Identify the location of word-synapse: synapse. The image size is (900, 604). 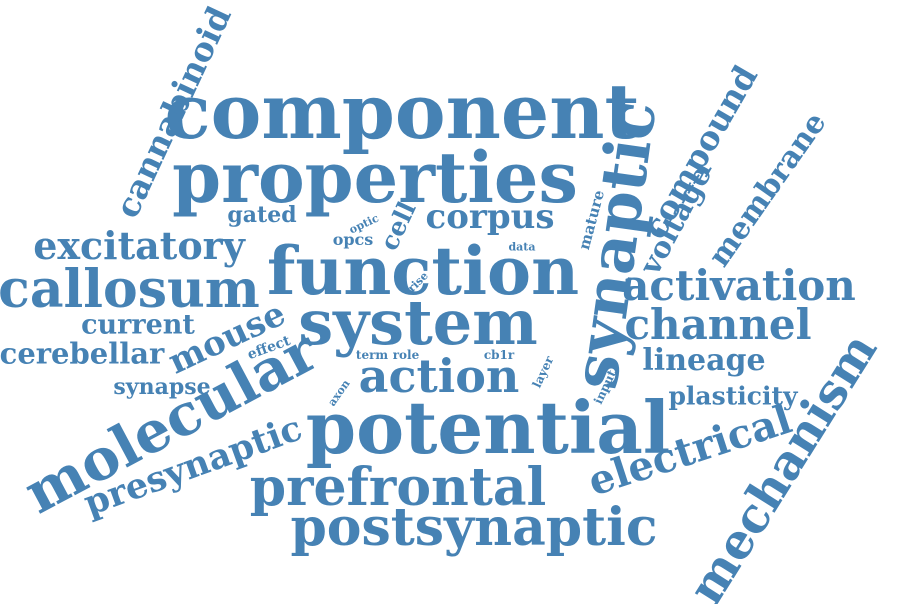
(162, 387).